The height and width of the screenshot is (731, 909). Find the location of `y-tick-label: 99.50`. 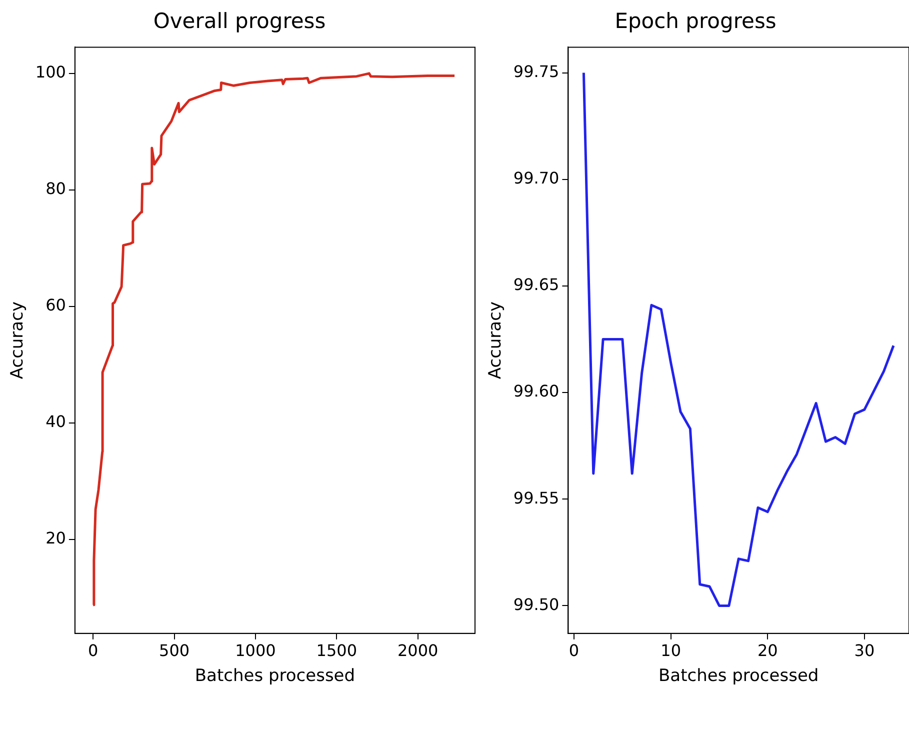

y-tick-label: 99.50 is located at coordinates (536, 604).